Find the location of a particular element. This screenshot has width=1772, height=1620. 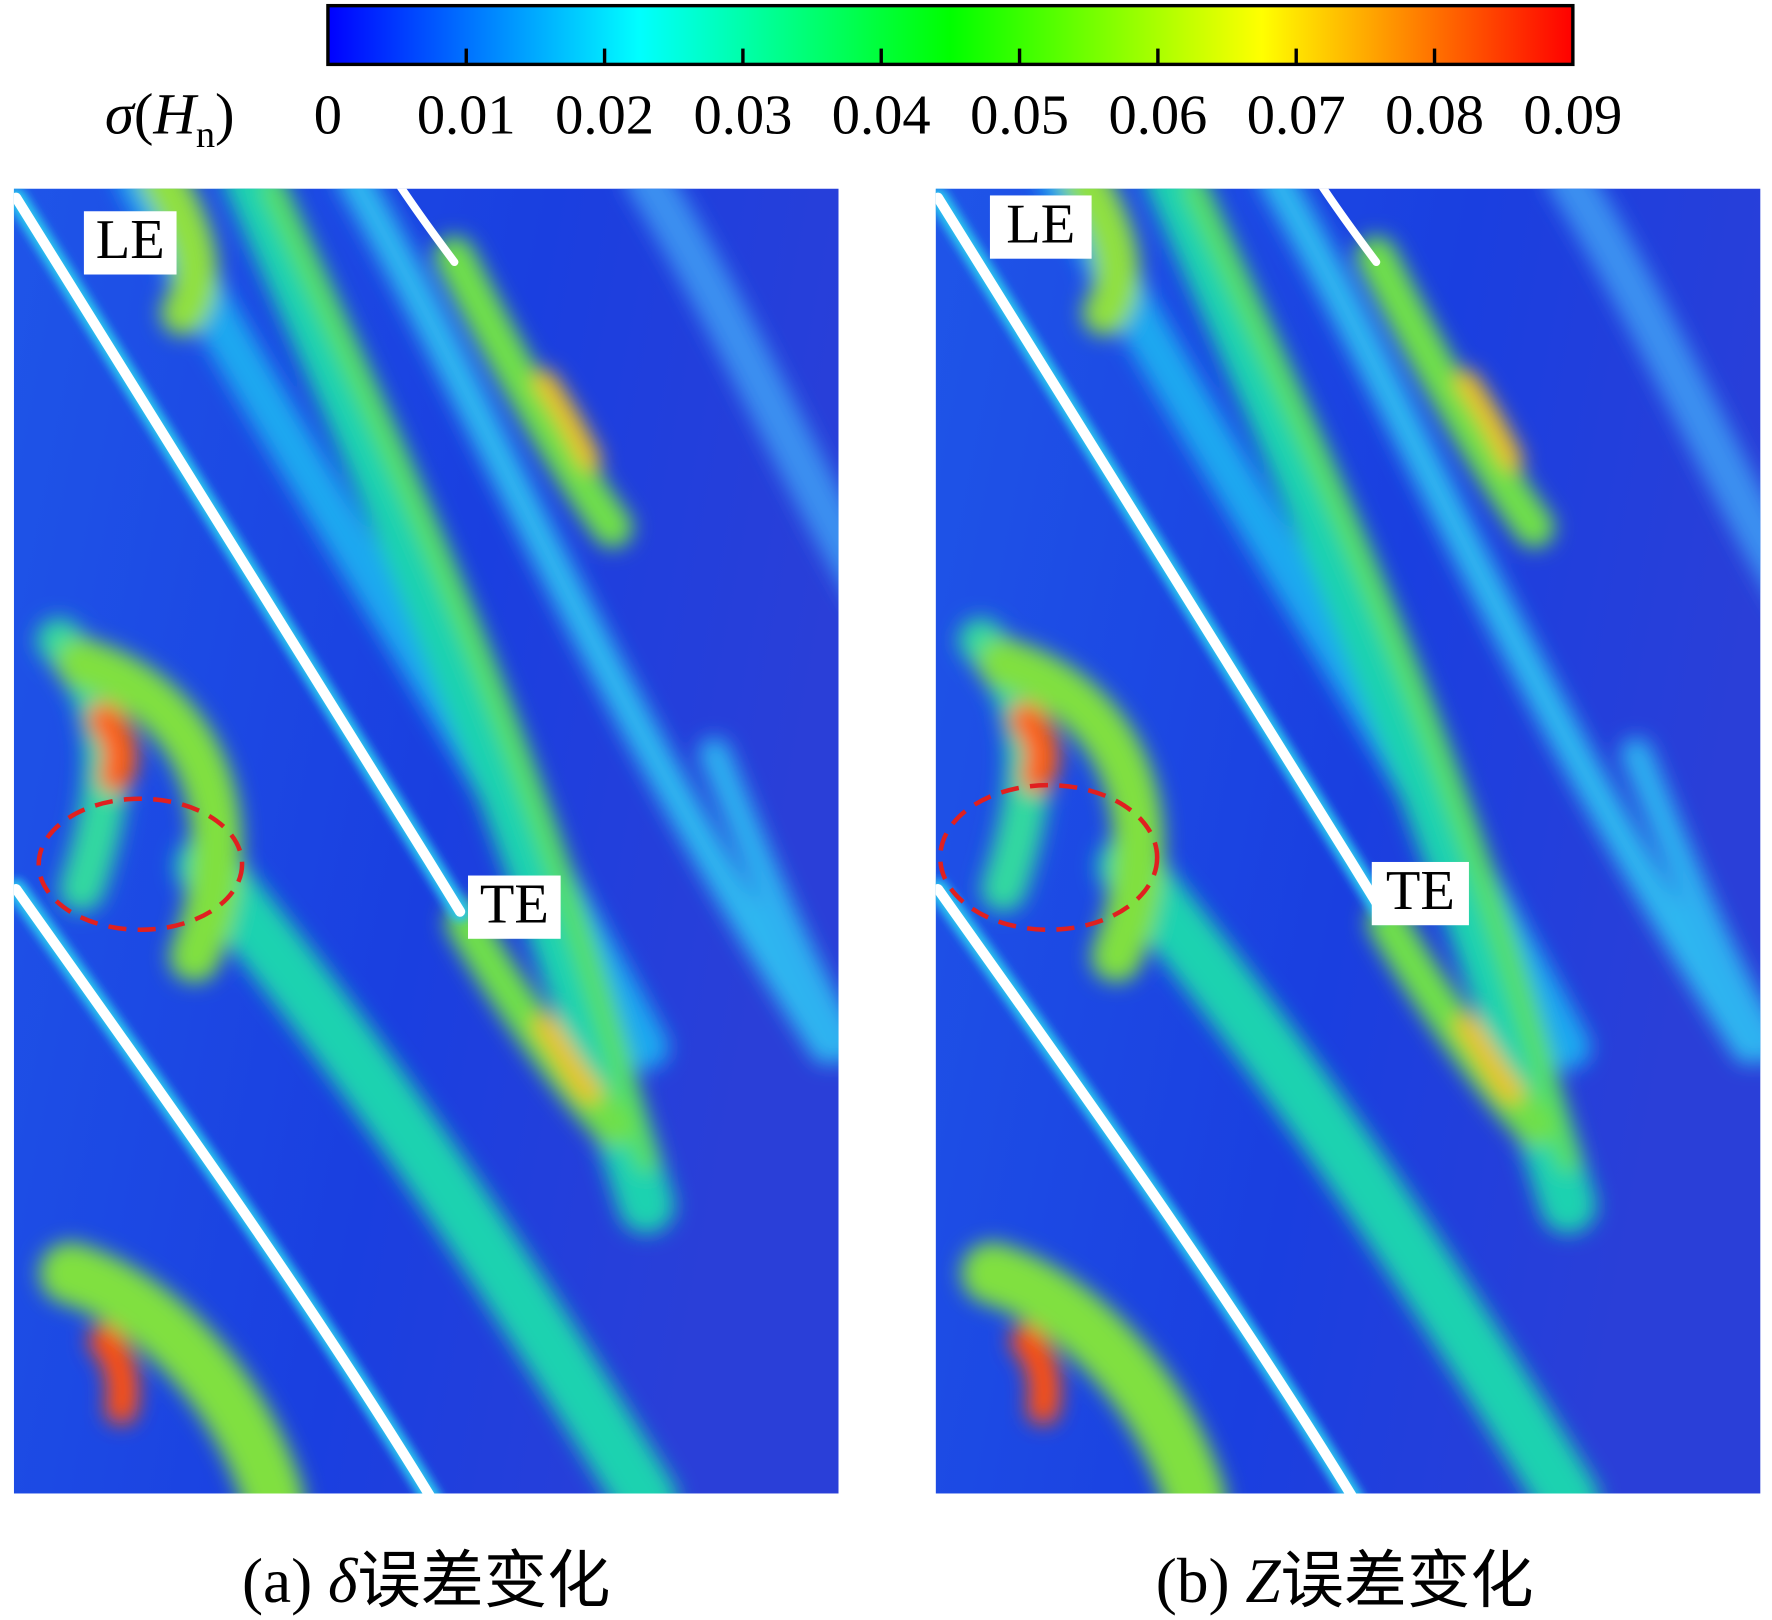

colorbar-tick-label: 0.09 is located at coordinates (1572, 115).